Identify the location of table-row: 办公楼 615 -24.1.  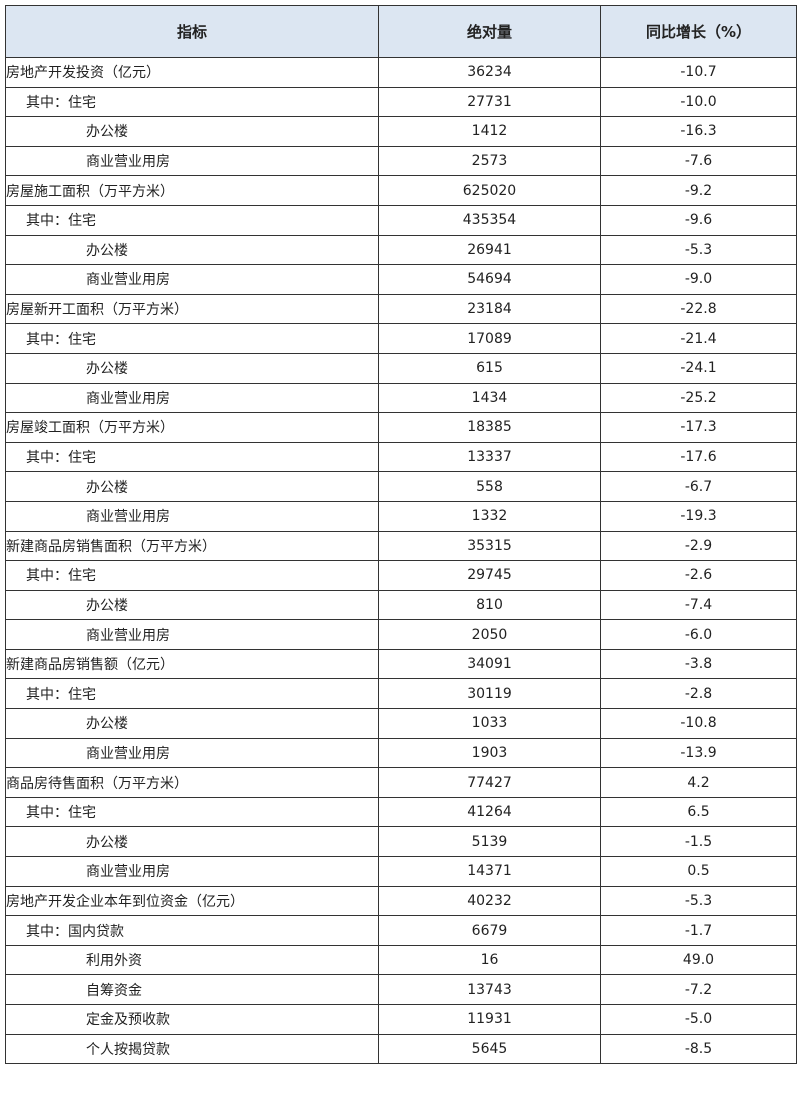
(401, 368).